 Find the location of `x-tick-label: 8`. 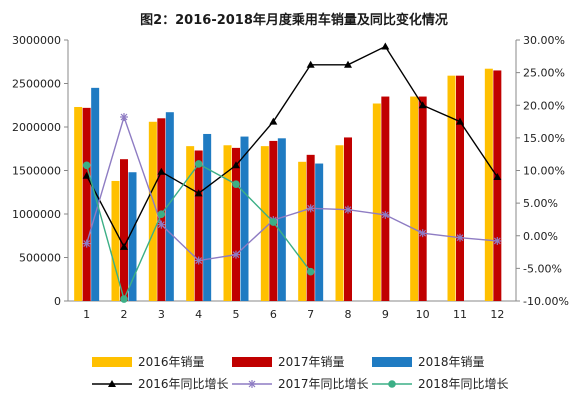

x-tick-label: 8 is located at coordinates (348, 314).